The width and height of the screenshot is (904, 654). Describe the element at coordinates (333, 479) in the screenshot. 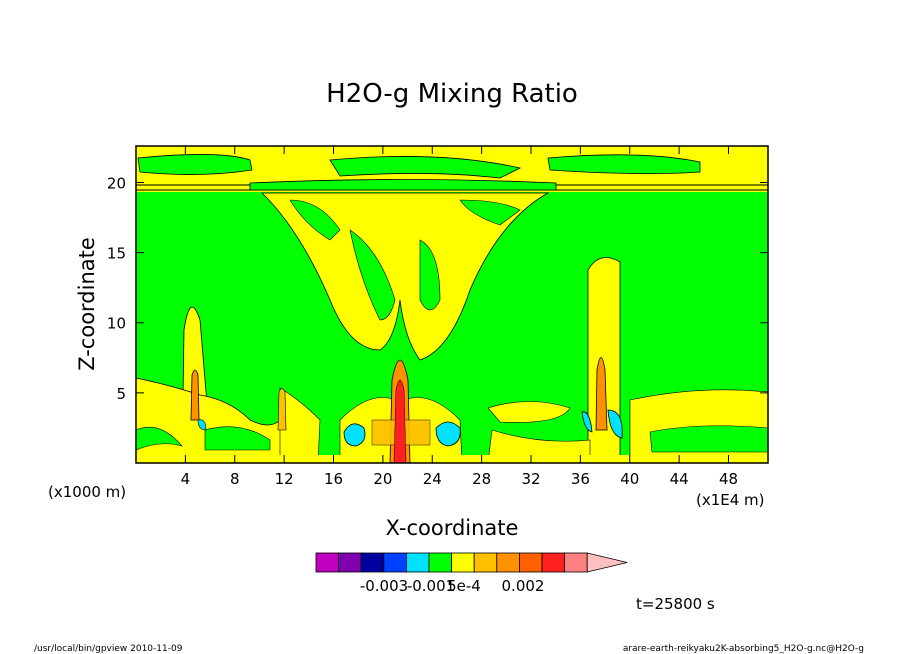

I see `x-tick-label: 16` at that location.